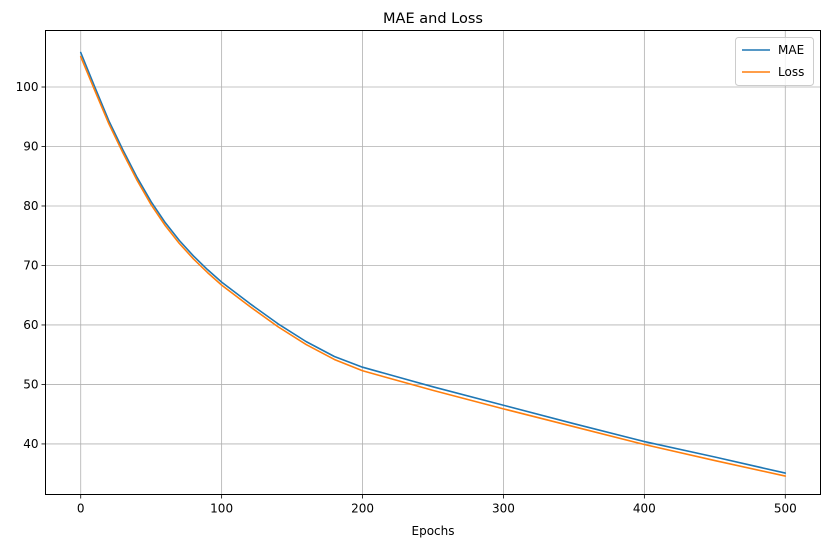  Describe the element at coordinates (503, 509) in the screenshot. I see `x-tick-label: 300` at that location.